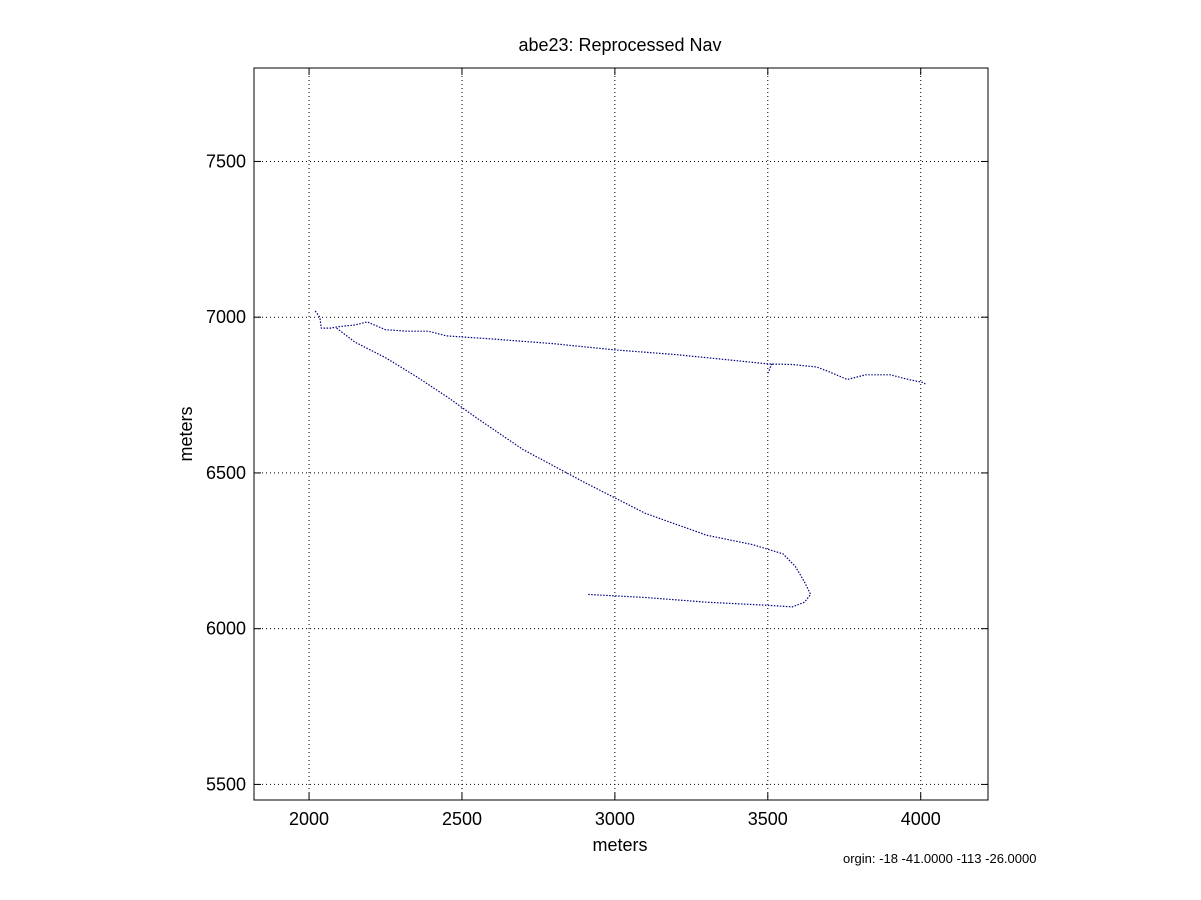 The width and height of the screenshot is (1201, 900). What do you see at coordinates (462, 819) in the screenshot?
I see `x-tick-label: 2500` at bounding box center [462, 819].